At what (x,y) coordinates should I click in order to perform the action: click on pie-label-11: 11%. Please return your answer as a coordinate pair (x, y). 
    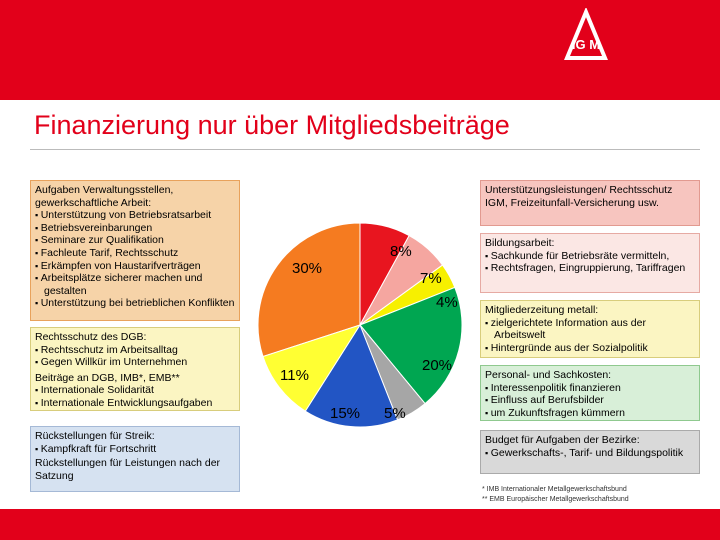
    Looking at the image, I should click on (294, 375).